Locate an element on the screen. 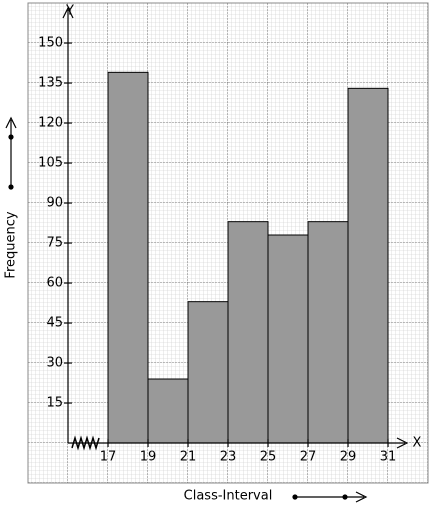 This screenshot has width=433, height=510. y-tick-label: 15 is located at coordinates (54, 403).